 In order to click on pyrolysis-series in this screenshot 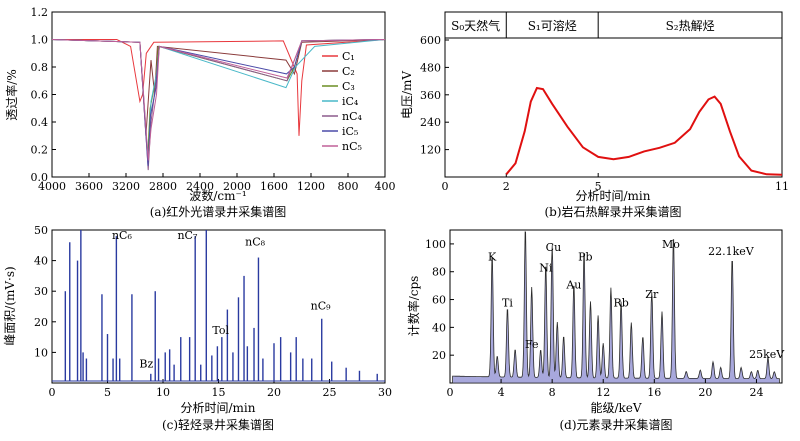, I will do `click(644, 131)`.